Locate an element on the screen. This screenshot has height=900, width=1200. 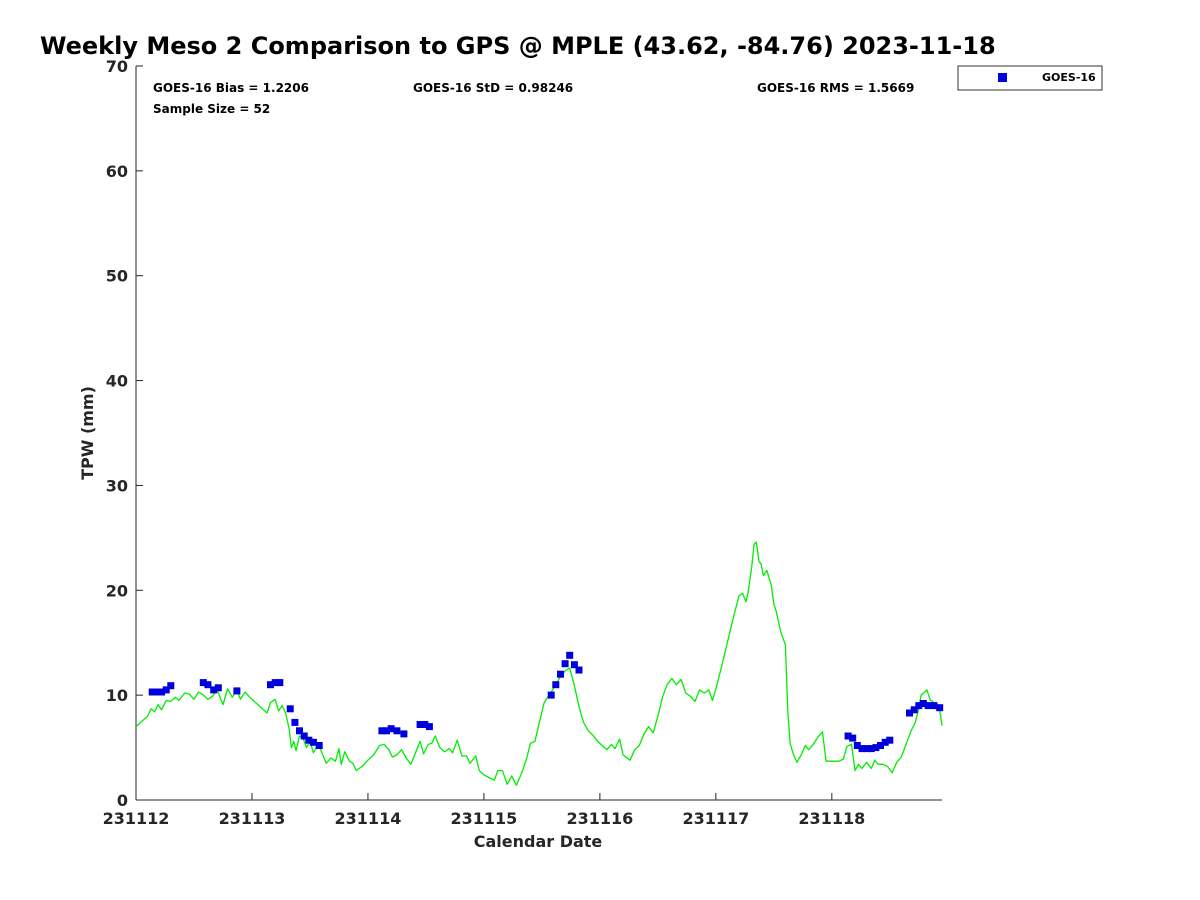
x-axis-label: Calendar Date is located at coordinates (538, 841).